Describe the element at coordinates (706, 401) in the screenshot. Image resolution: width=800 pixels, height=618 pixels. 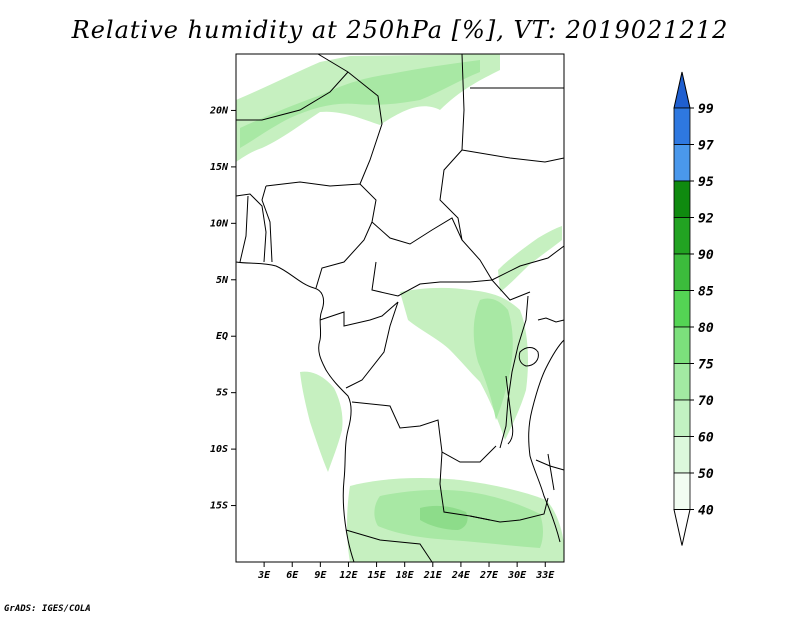
I see `colorbar-level-label: 70` at that location.